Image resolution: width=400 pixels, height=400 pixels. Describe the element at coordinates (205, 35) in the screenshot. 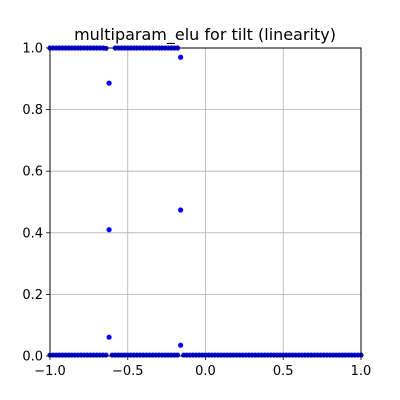

I see `chart-title: multiparam_elu for tilt (linearity)` at that location.